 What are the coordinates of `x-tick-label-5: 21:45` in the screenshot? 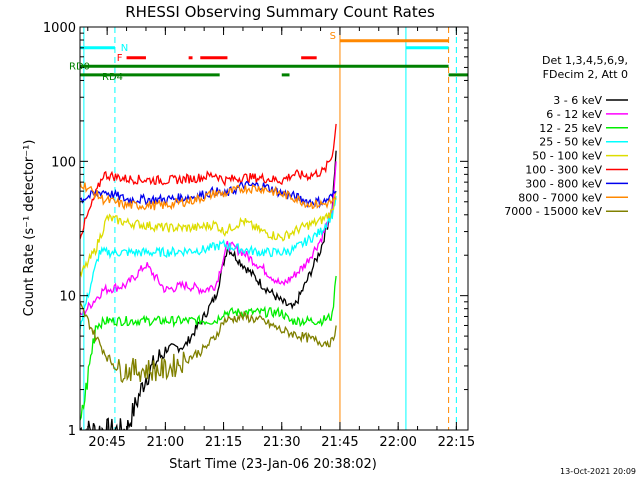 It's located at (339, 442).